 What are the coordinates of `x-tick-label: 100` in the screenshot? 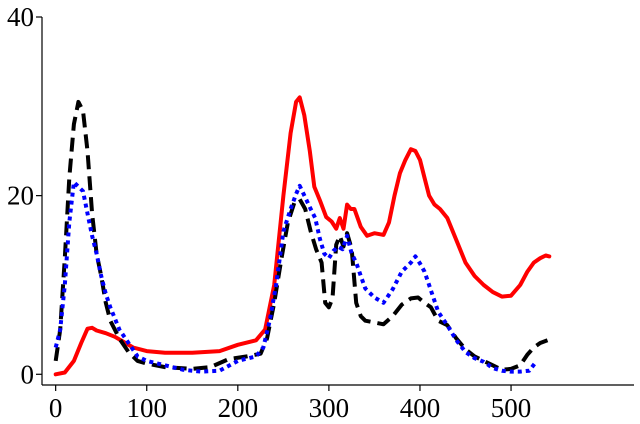 It's located at (146, 408).